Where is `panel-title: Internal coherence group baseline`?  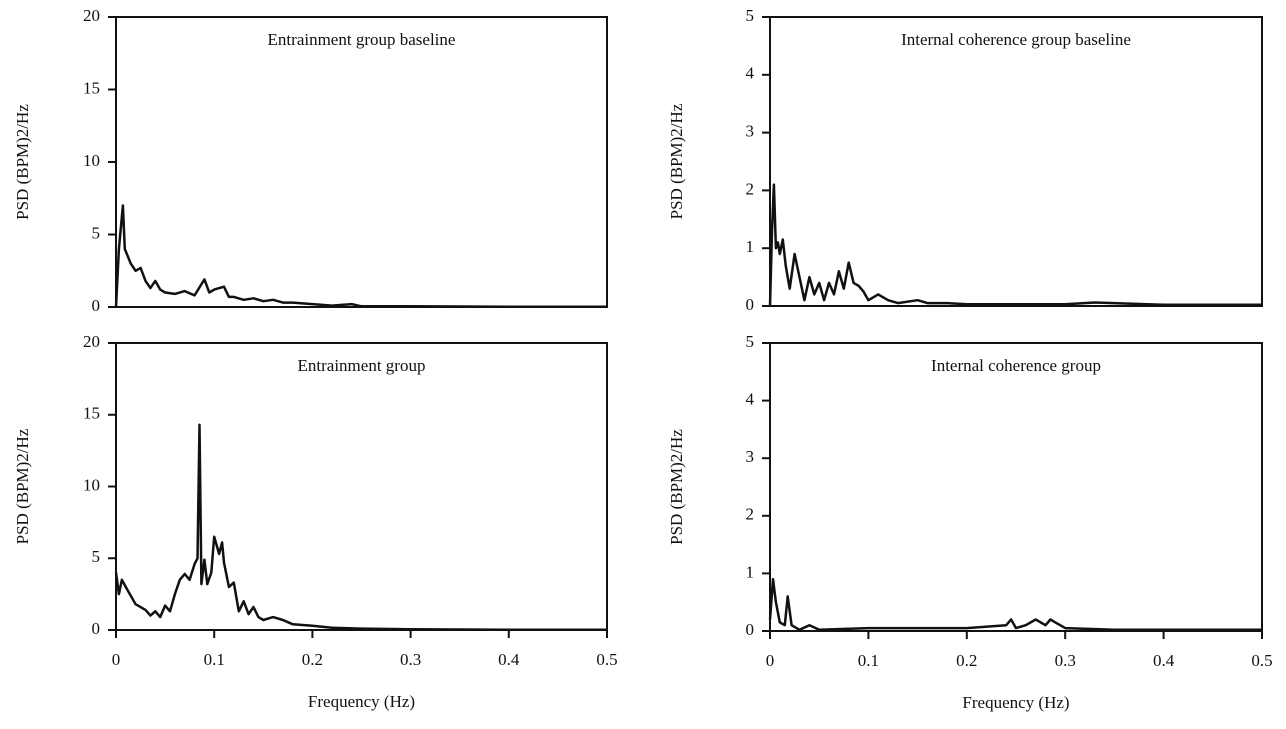 panel-title: Internal coherence group baseline is located at coordinates (1016, 39).